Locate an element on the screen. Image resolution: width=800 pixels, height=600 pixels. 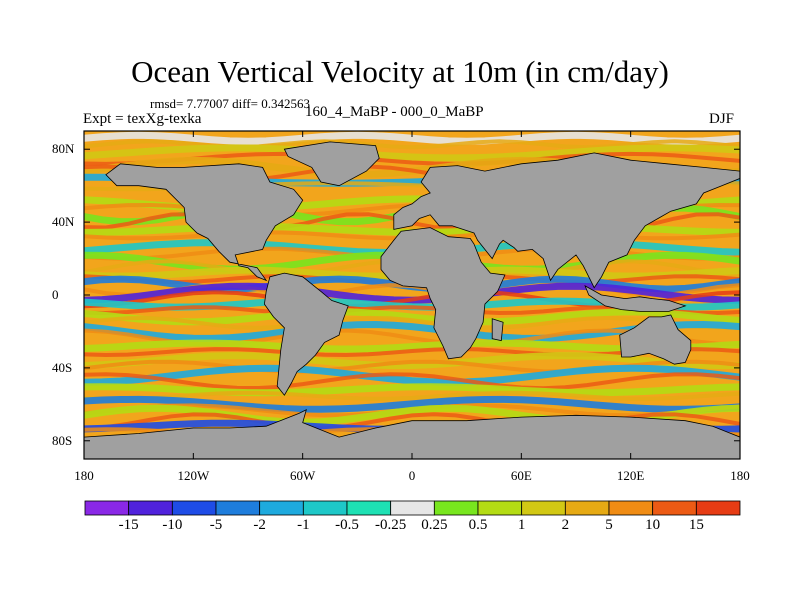
colorbar-label: -0.5 is located at coordinates (347, 525).